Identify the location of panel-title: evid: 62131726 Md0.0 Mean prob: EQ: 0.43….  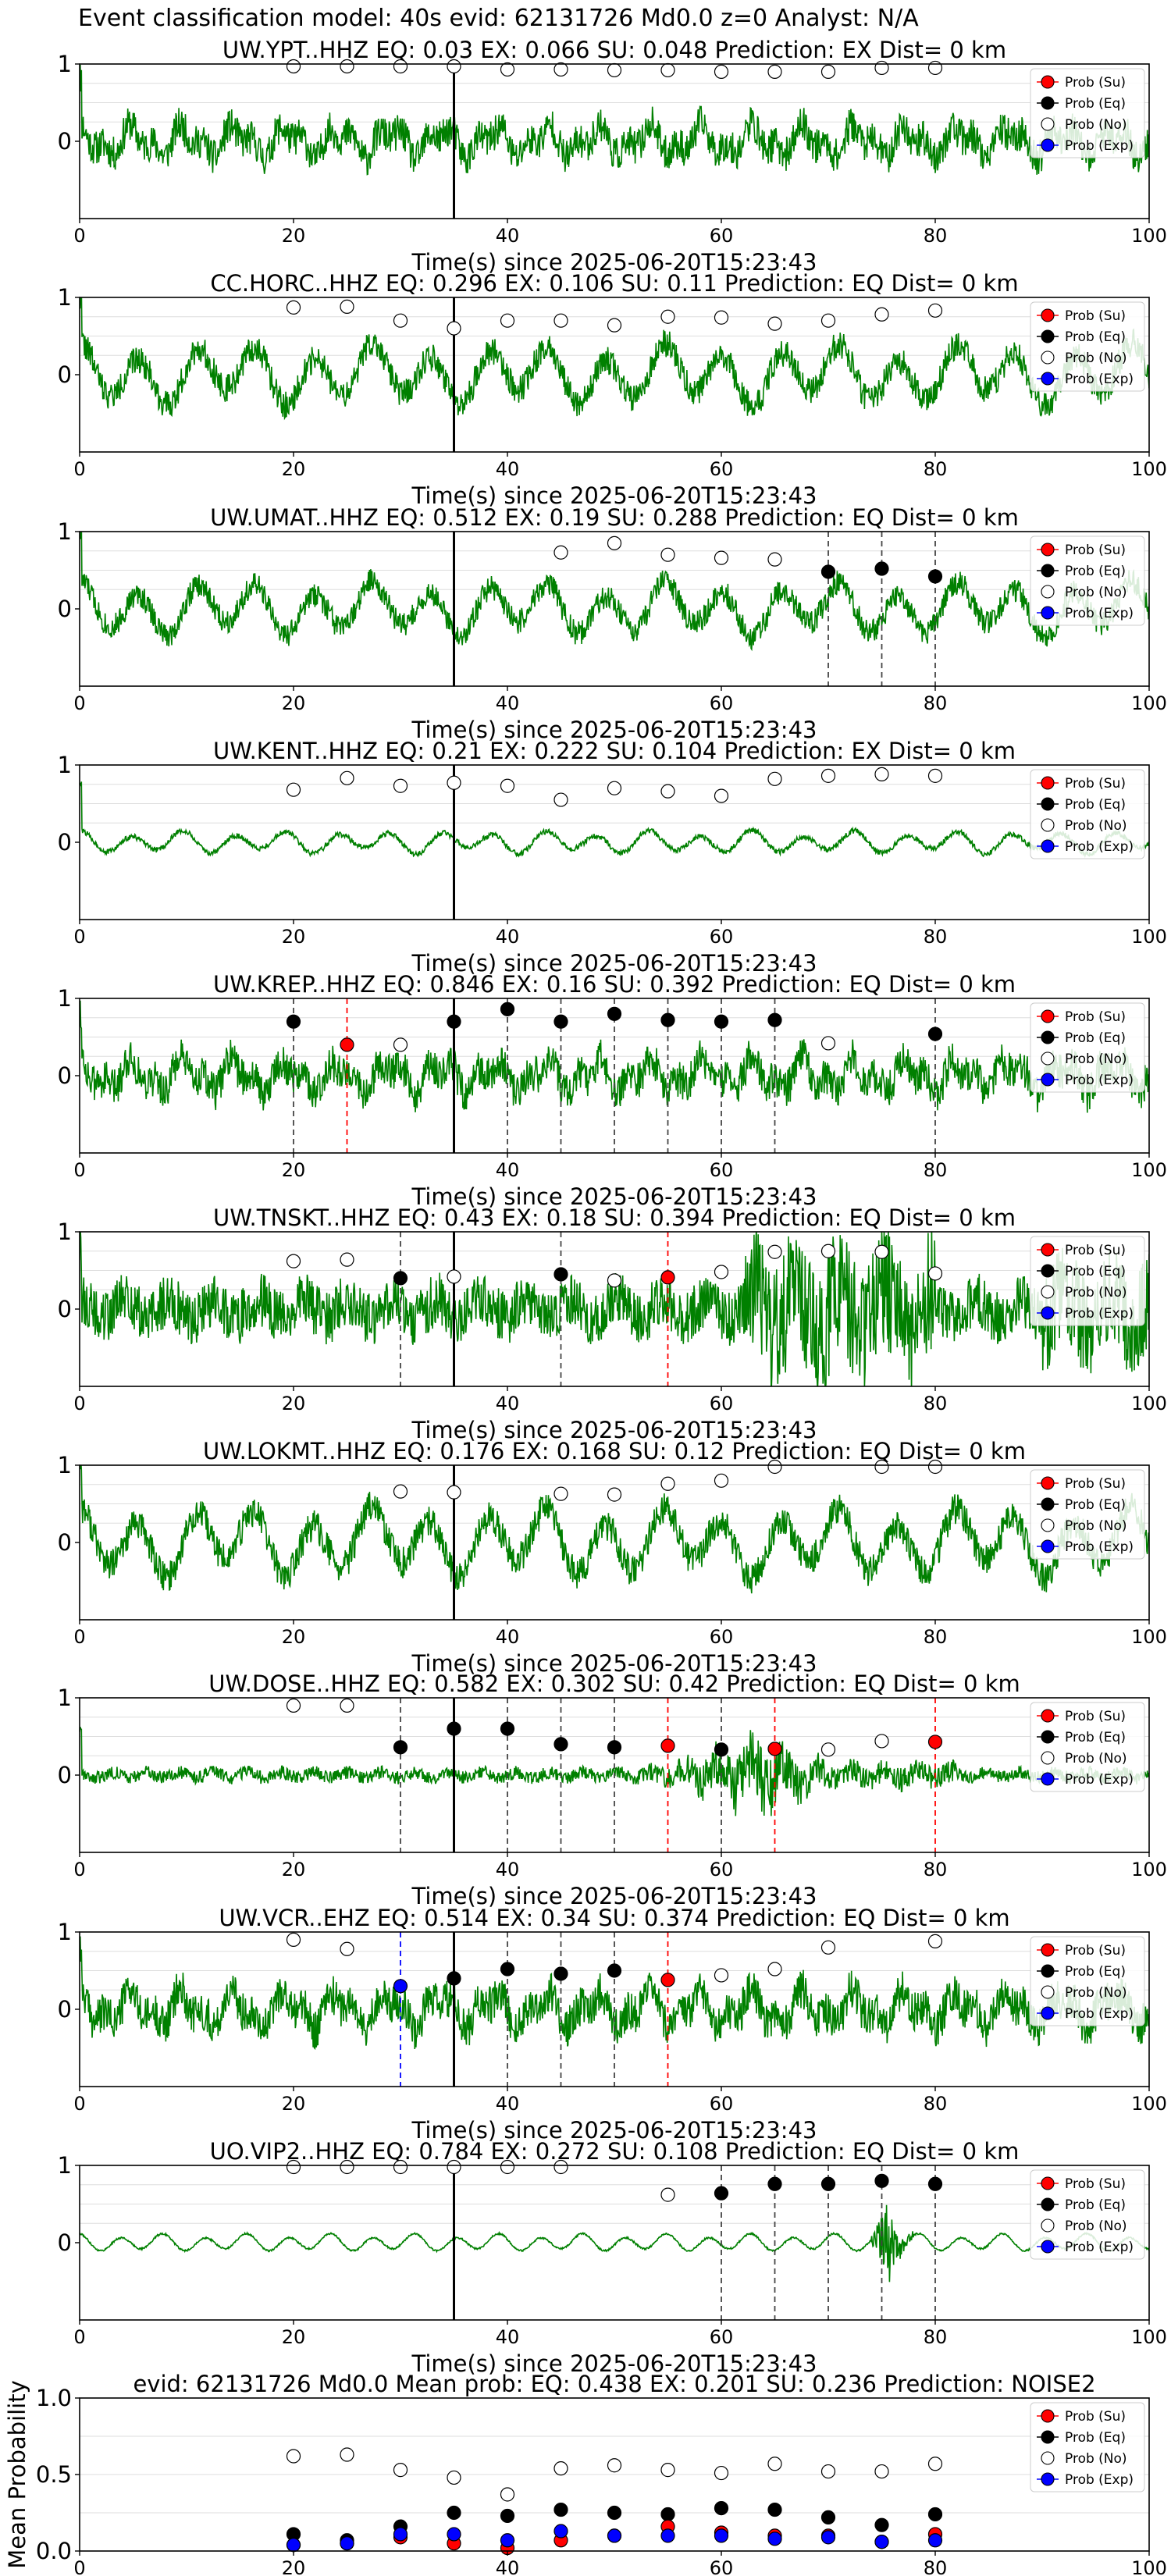
(614, 2384).